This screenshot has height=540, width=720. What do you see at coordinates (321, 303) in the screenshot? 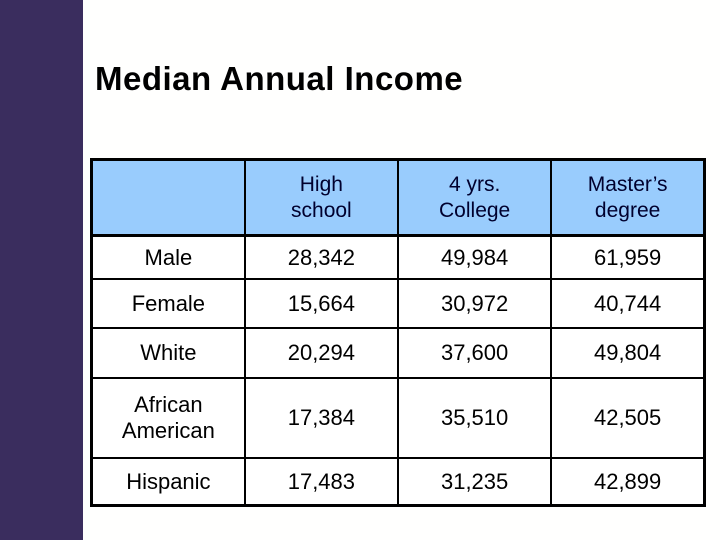
I see `cell-female-high-school: 15,664` at bounding box center [321, 303].